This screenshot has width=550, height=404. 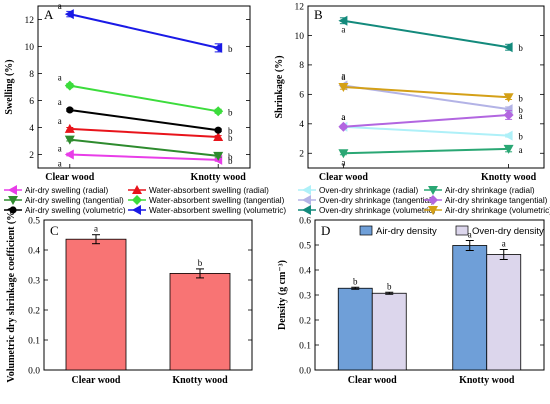 What do you see at coordinates (67, 190) in the screenshot?
I see `legend-label: Air-dry swelling (radial)` at bounding box center [67, 190].